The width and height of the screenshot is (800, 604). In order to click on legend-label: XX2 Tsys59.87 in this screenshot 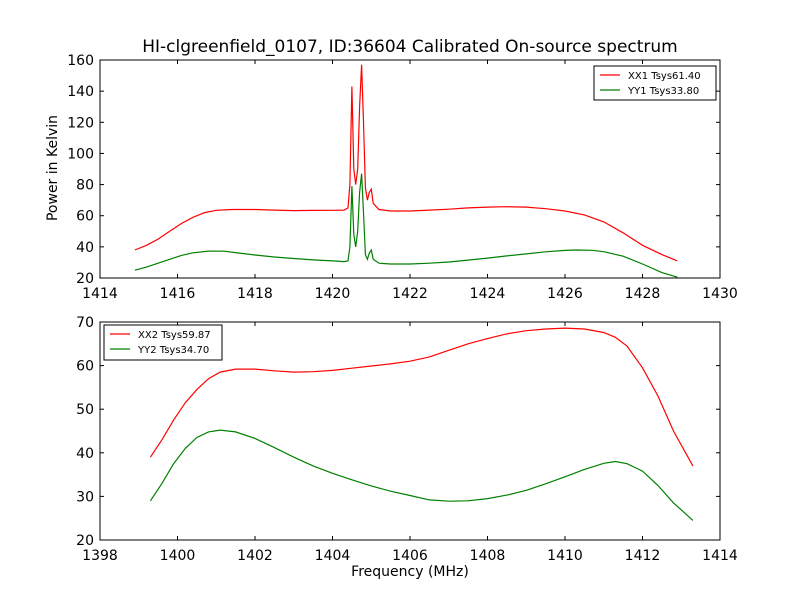, I will do `click(174, 335)`.